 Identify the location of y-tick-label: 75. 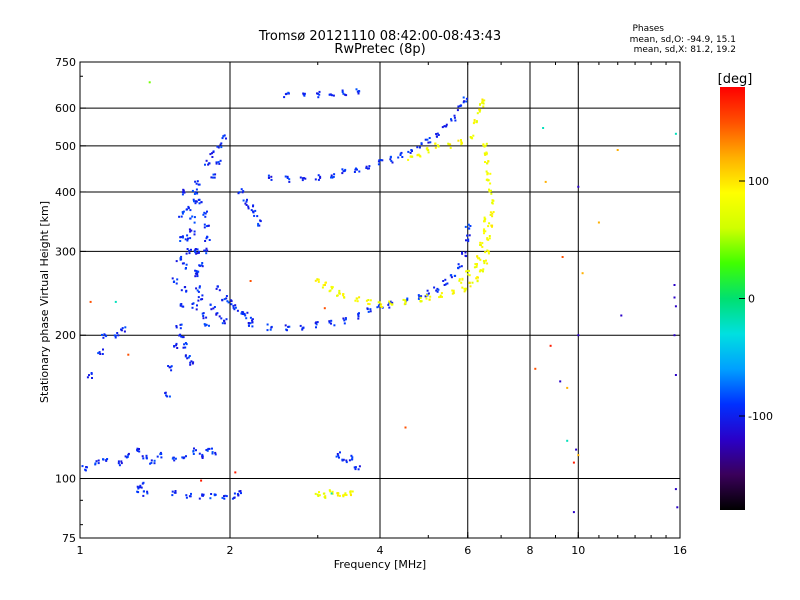
(69, 538).